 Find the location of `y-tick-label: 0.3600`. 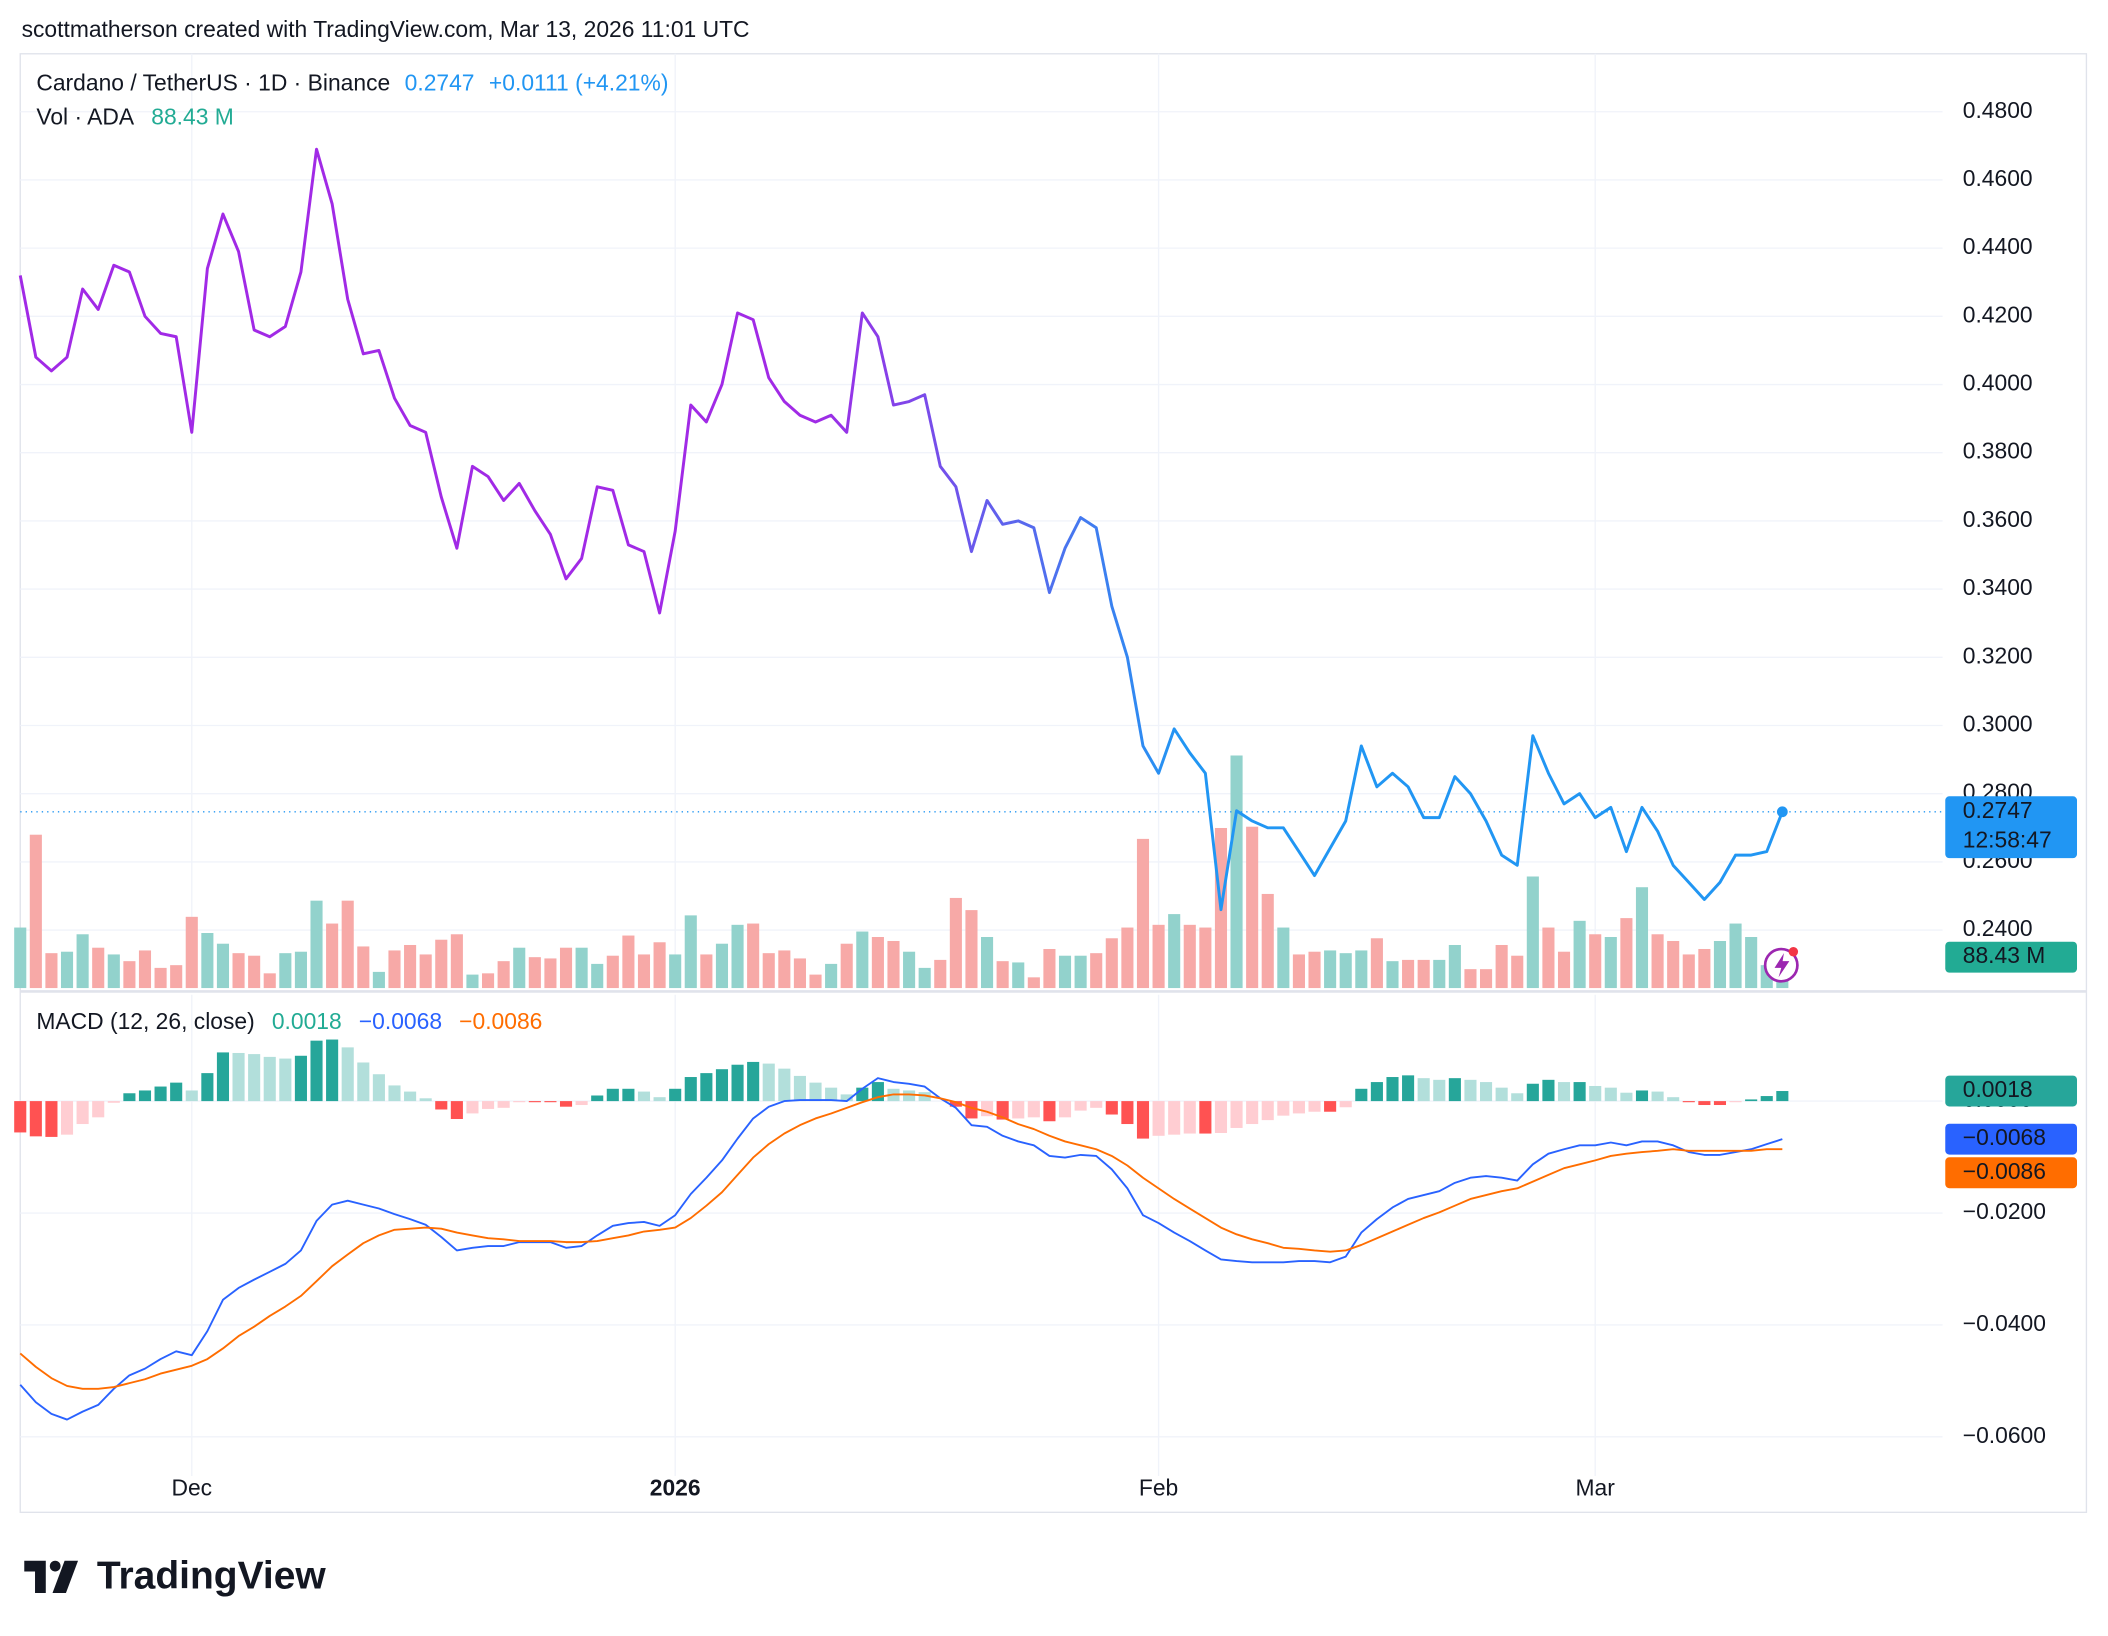

y-tick-label: 0.3600 is located at coordinates (1998, 519).